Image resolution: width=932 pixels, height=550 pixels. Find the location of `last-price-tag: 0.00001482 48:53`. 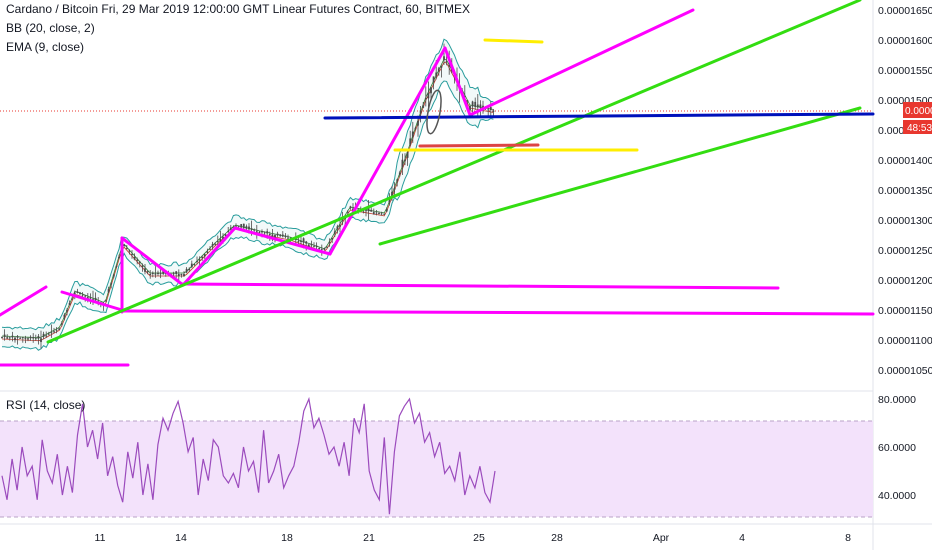

last-price-tag: 0.00001482 48:53 is located at coordinates (917, 118).